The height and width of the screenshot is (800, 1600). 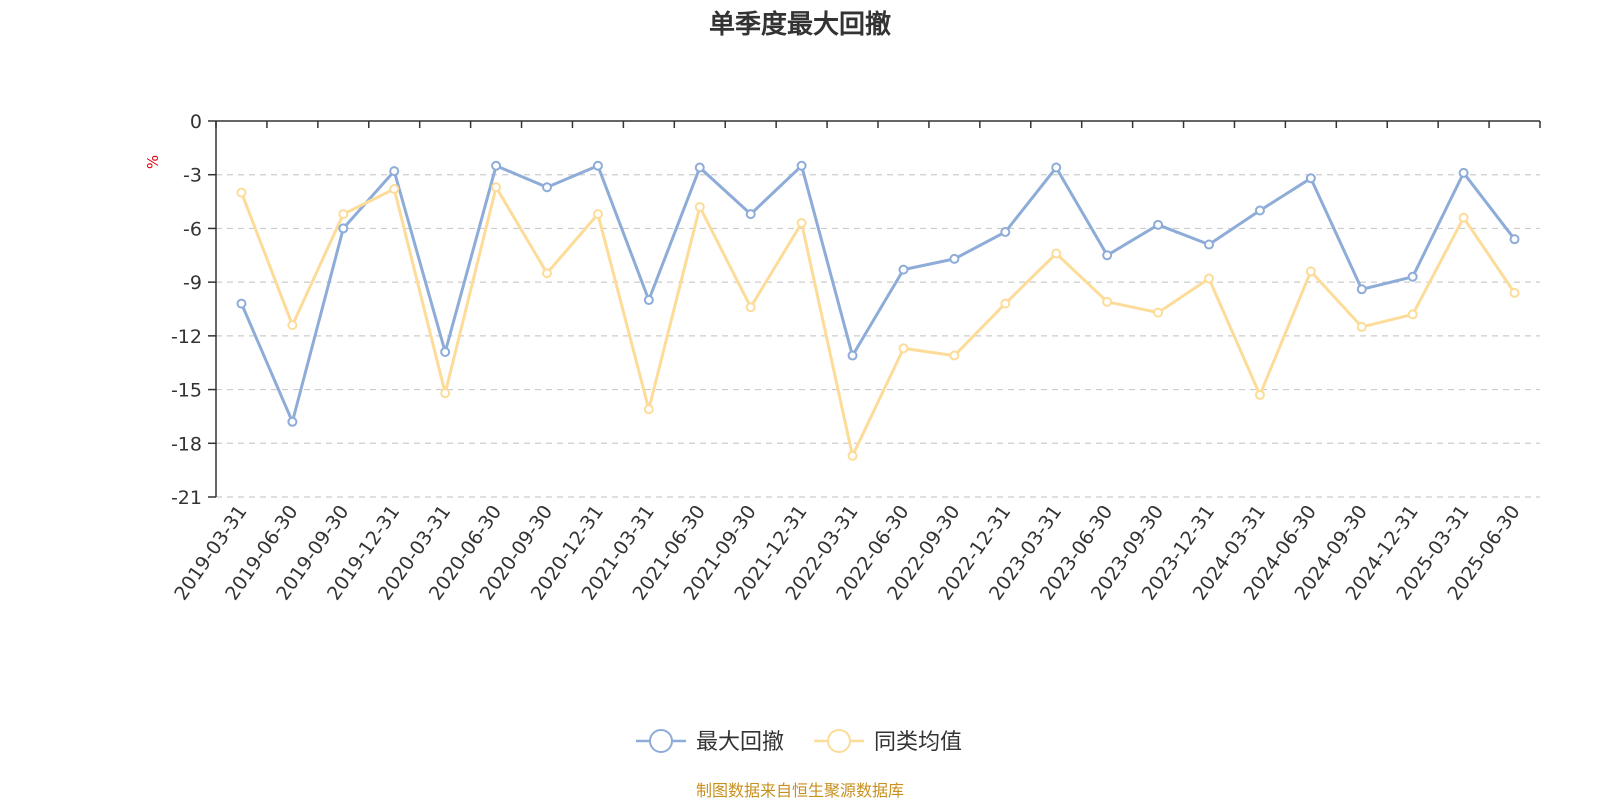 What do you see at coordinates (800, 790) in the screenshot?
I see `data-source-note: 制图数据来自恒生聚源数据库` at bounding box center [800, 790].